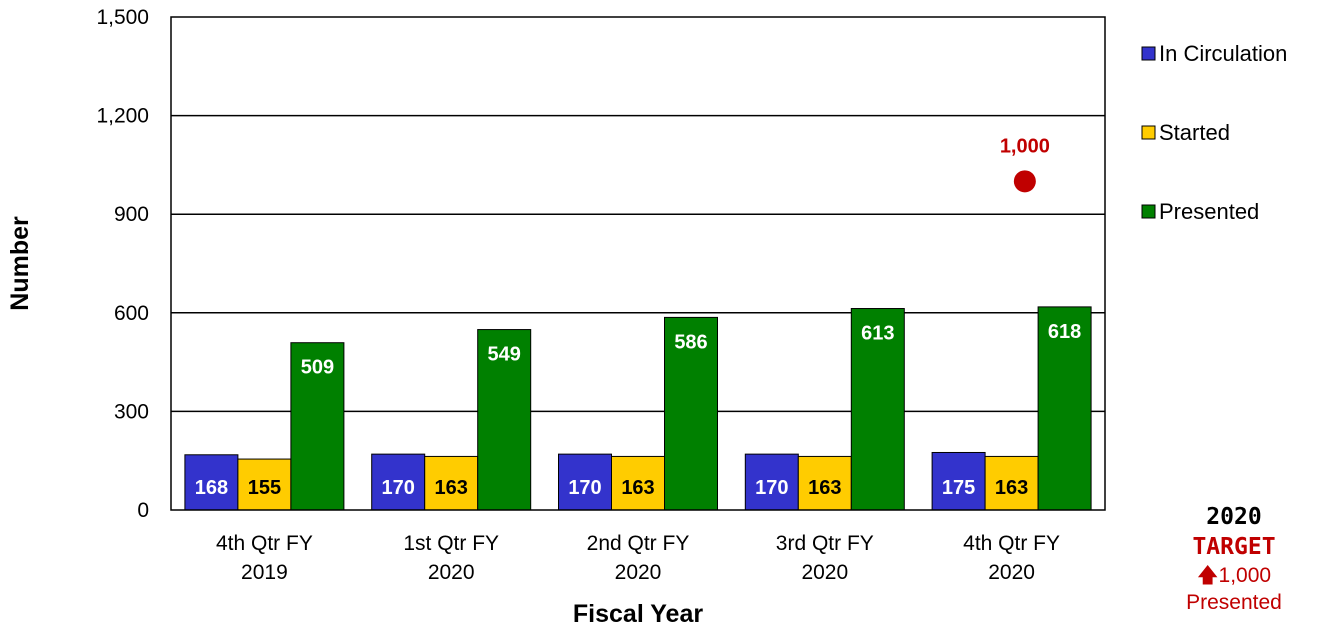  I want to click on up-arrow-icon: 🡅, so click(1207, 575).